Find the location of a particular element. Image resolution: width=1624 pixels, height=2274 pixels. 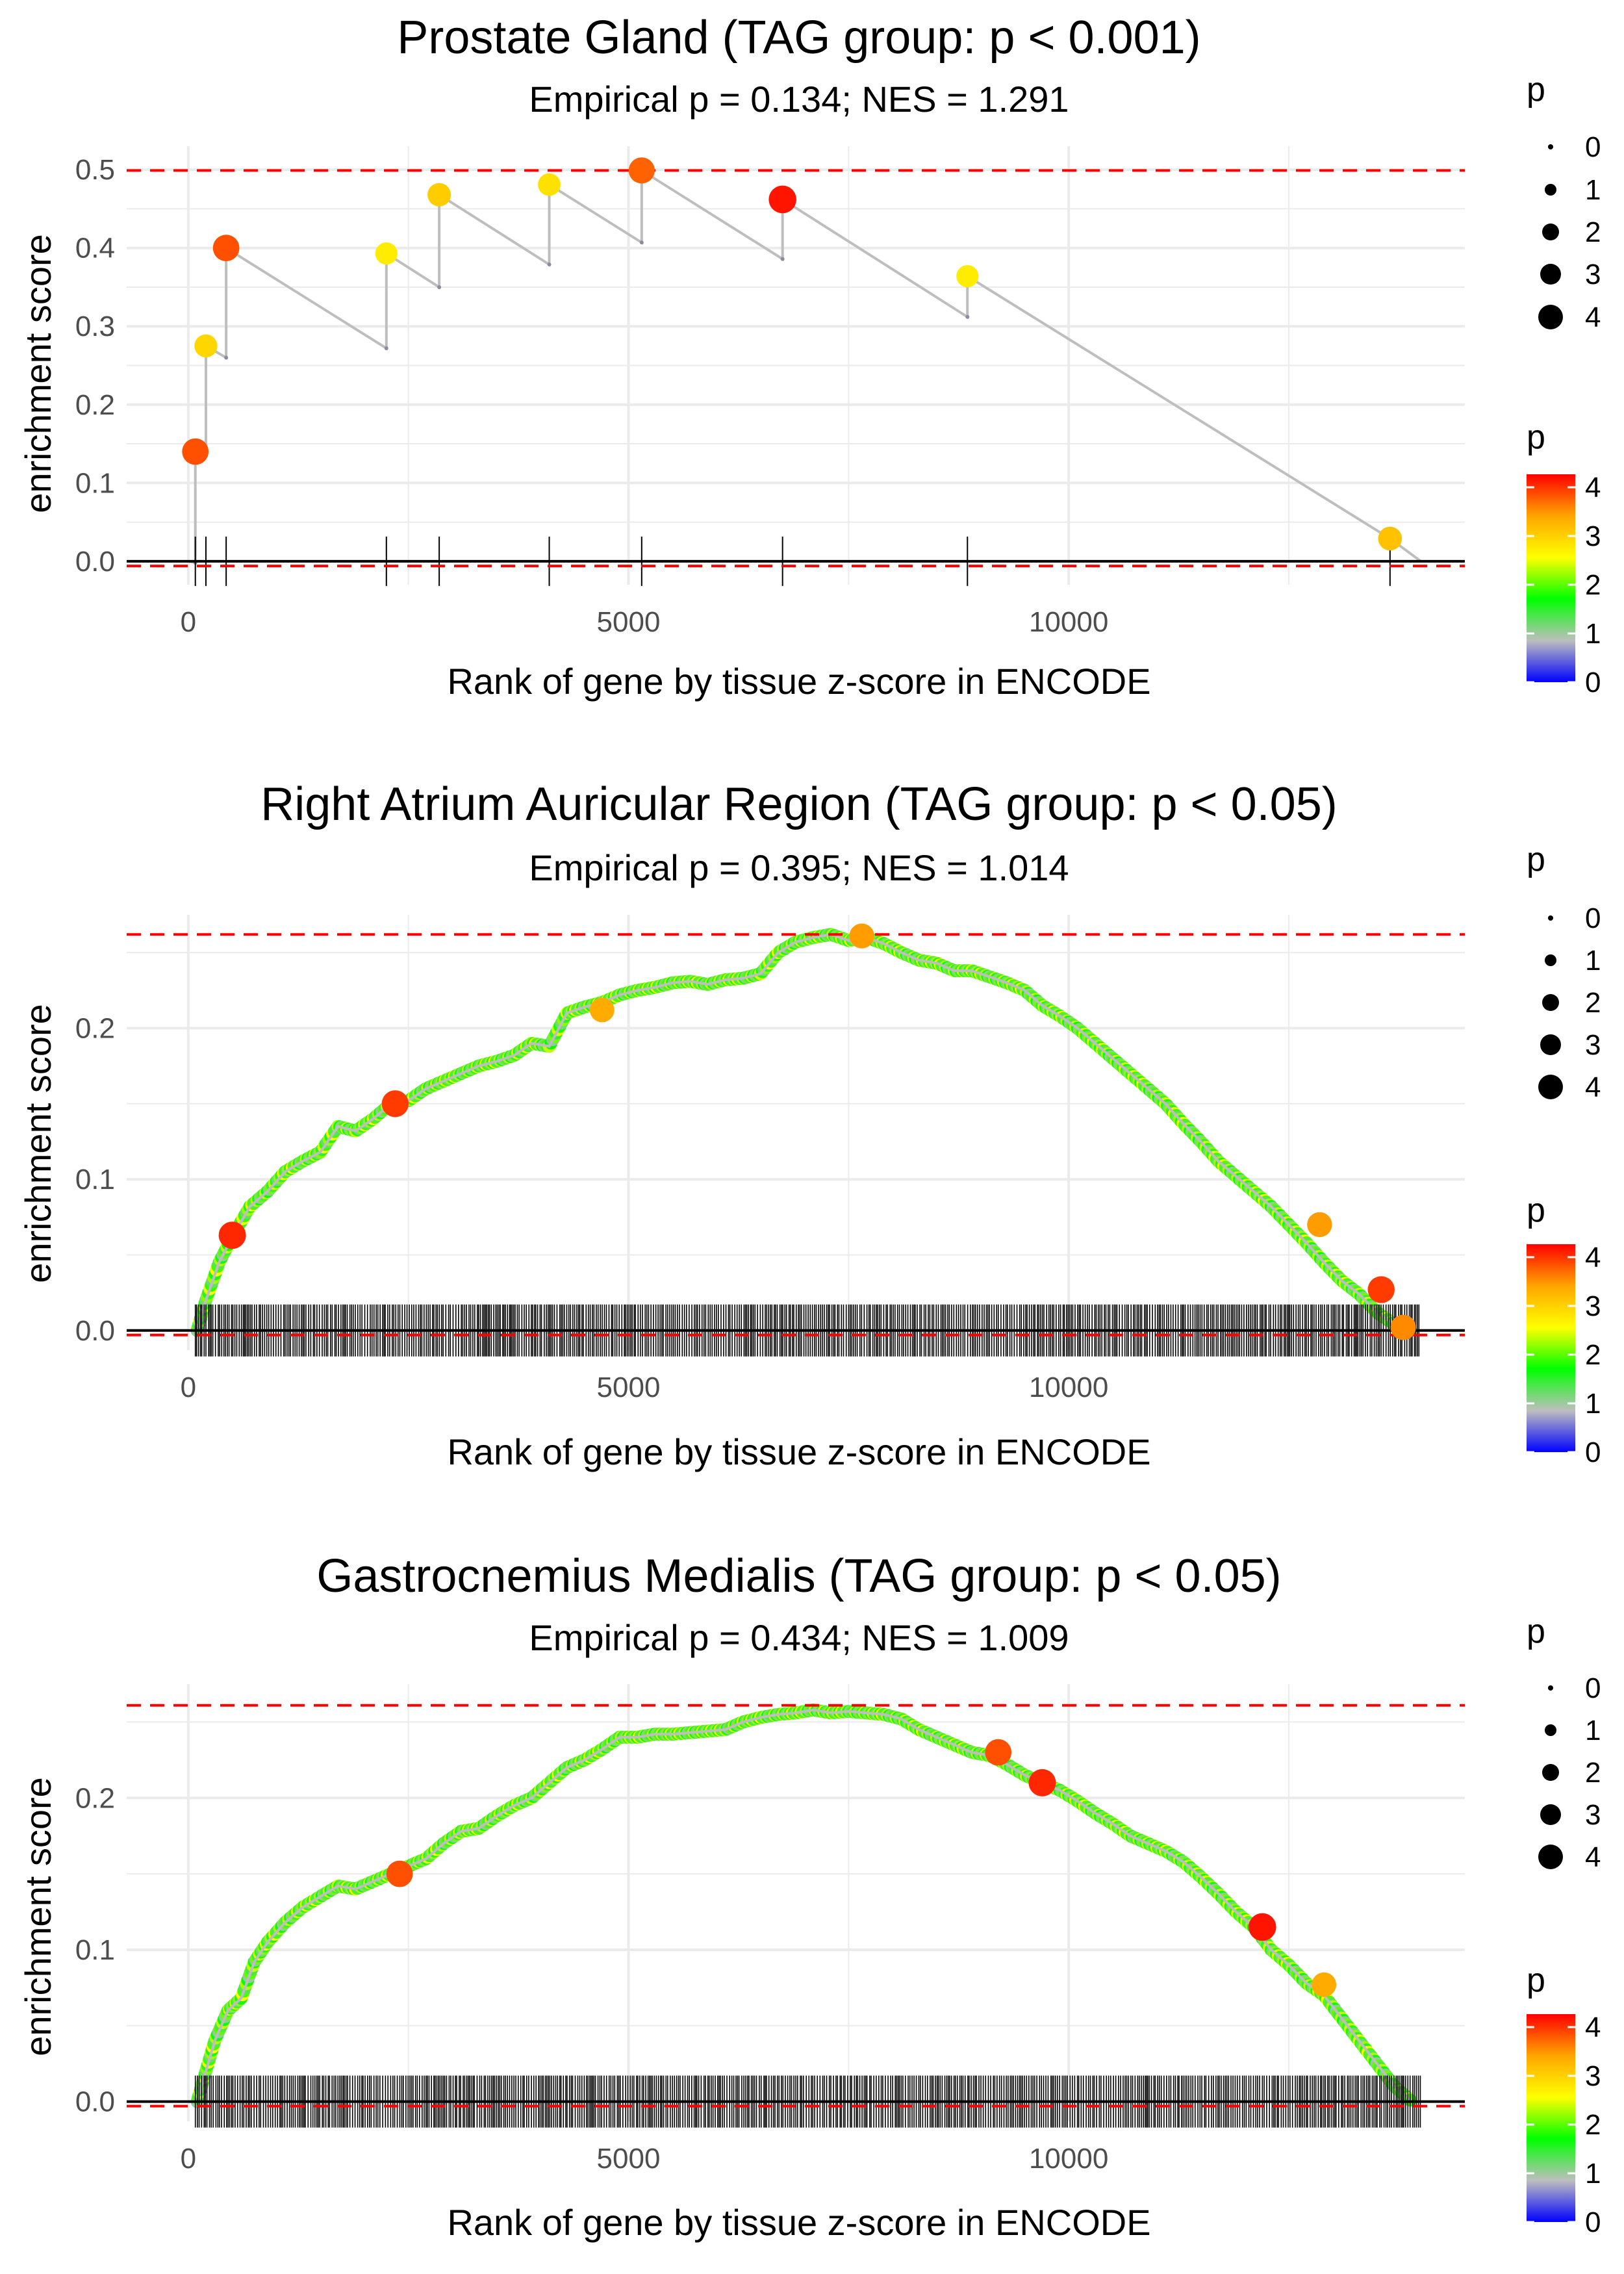

enrichment-path is located at coordinates (805, 366).